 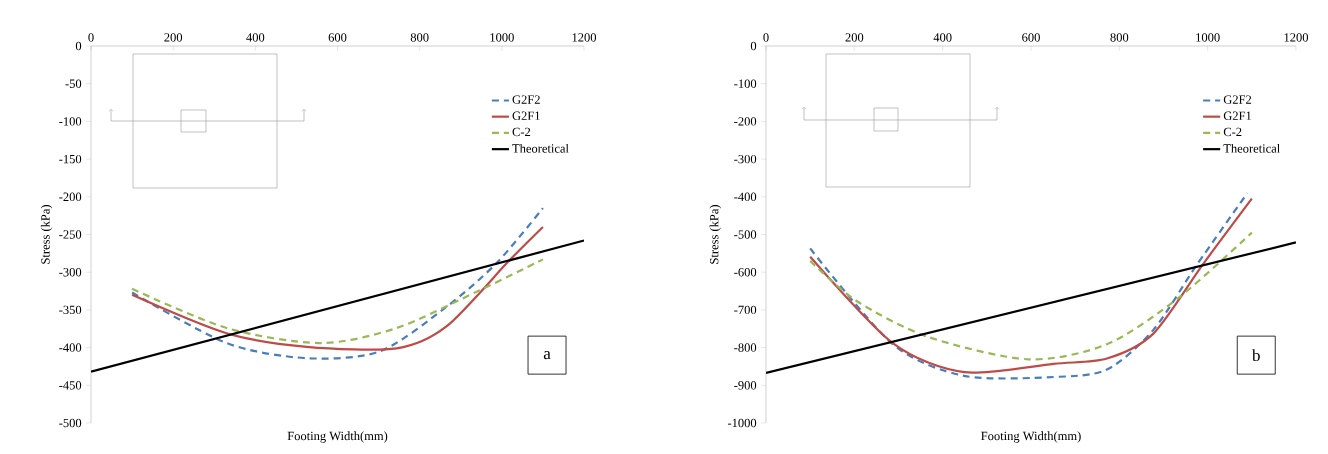 I want to click on y-tick-label: -250, so click(x=70, y=234).